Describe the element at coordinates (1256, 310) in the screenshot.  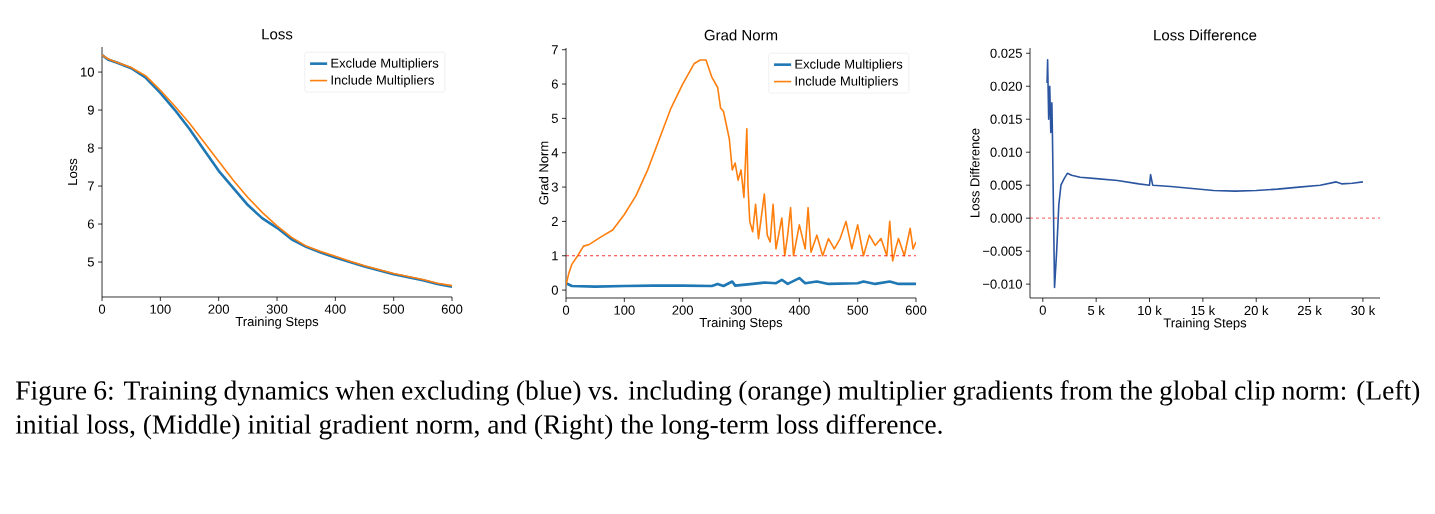
I see `x-tick-label: 20 k` at that location.